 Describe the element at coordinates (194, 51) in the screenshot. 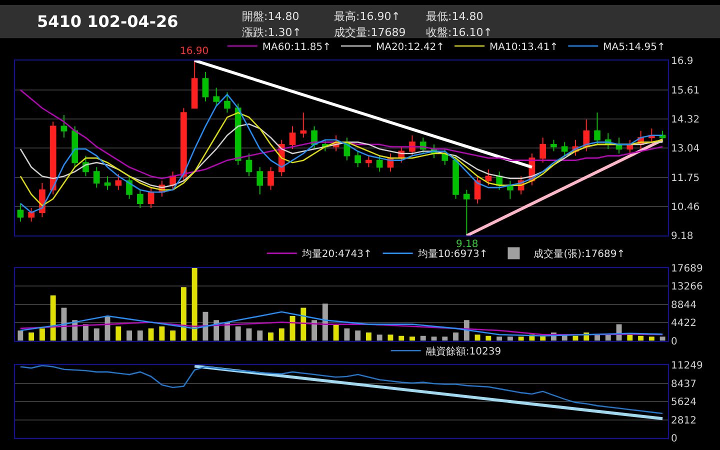

I see `annotation: 16.90` at that location.